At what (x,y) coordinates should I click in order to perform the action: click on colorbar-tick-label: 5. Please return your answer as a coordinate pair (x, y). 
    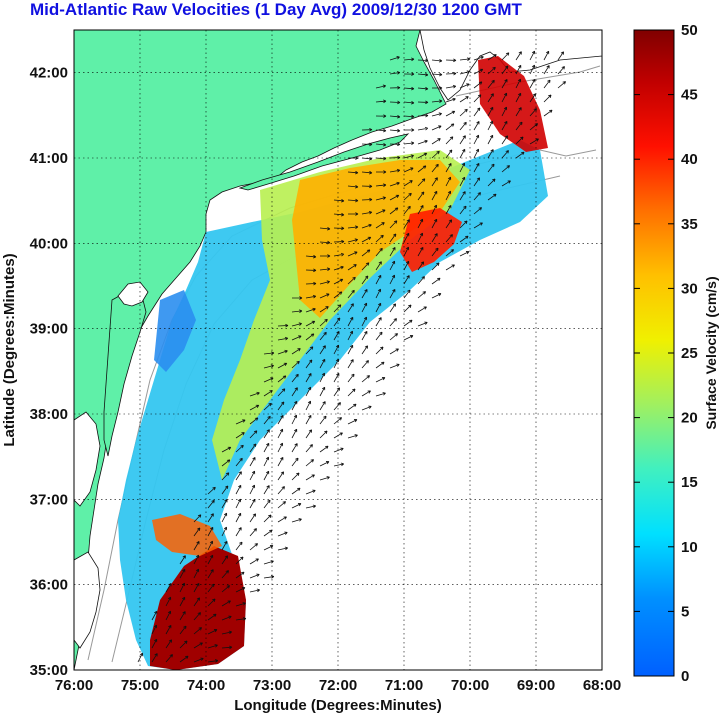
    Looking at the image, I should click on (685, 611).